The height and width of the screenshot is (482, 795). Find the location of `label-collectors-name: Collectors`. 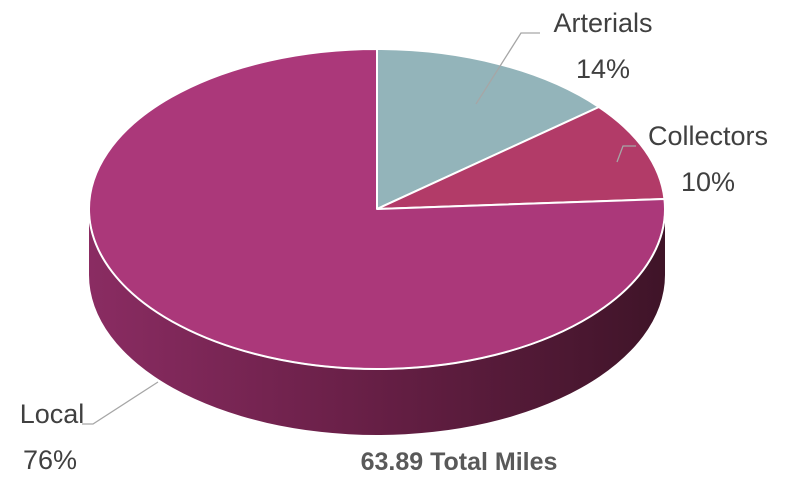

label-collectors-name: Collectors is located at coordinates (708, 136).